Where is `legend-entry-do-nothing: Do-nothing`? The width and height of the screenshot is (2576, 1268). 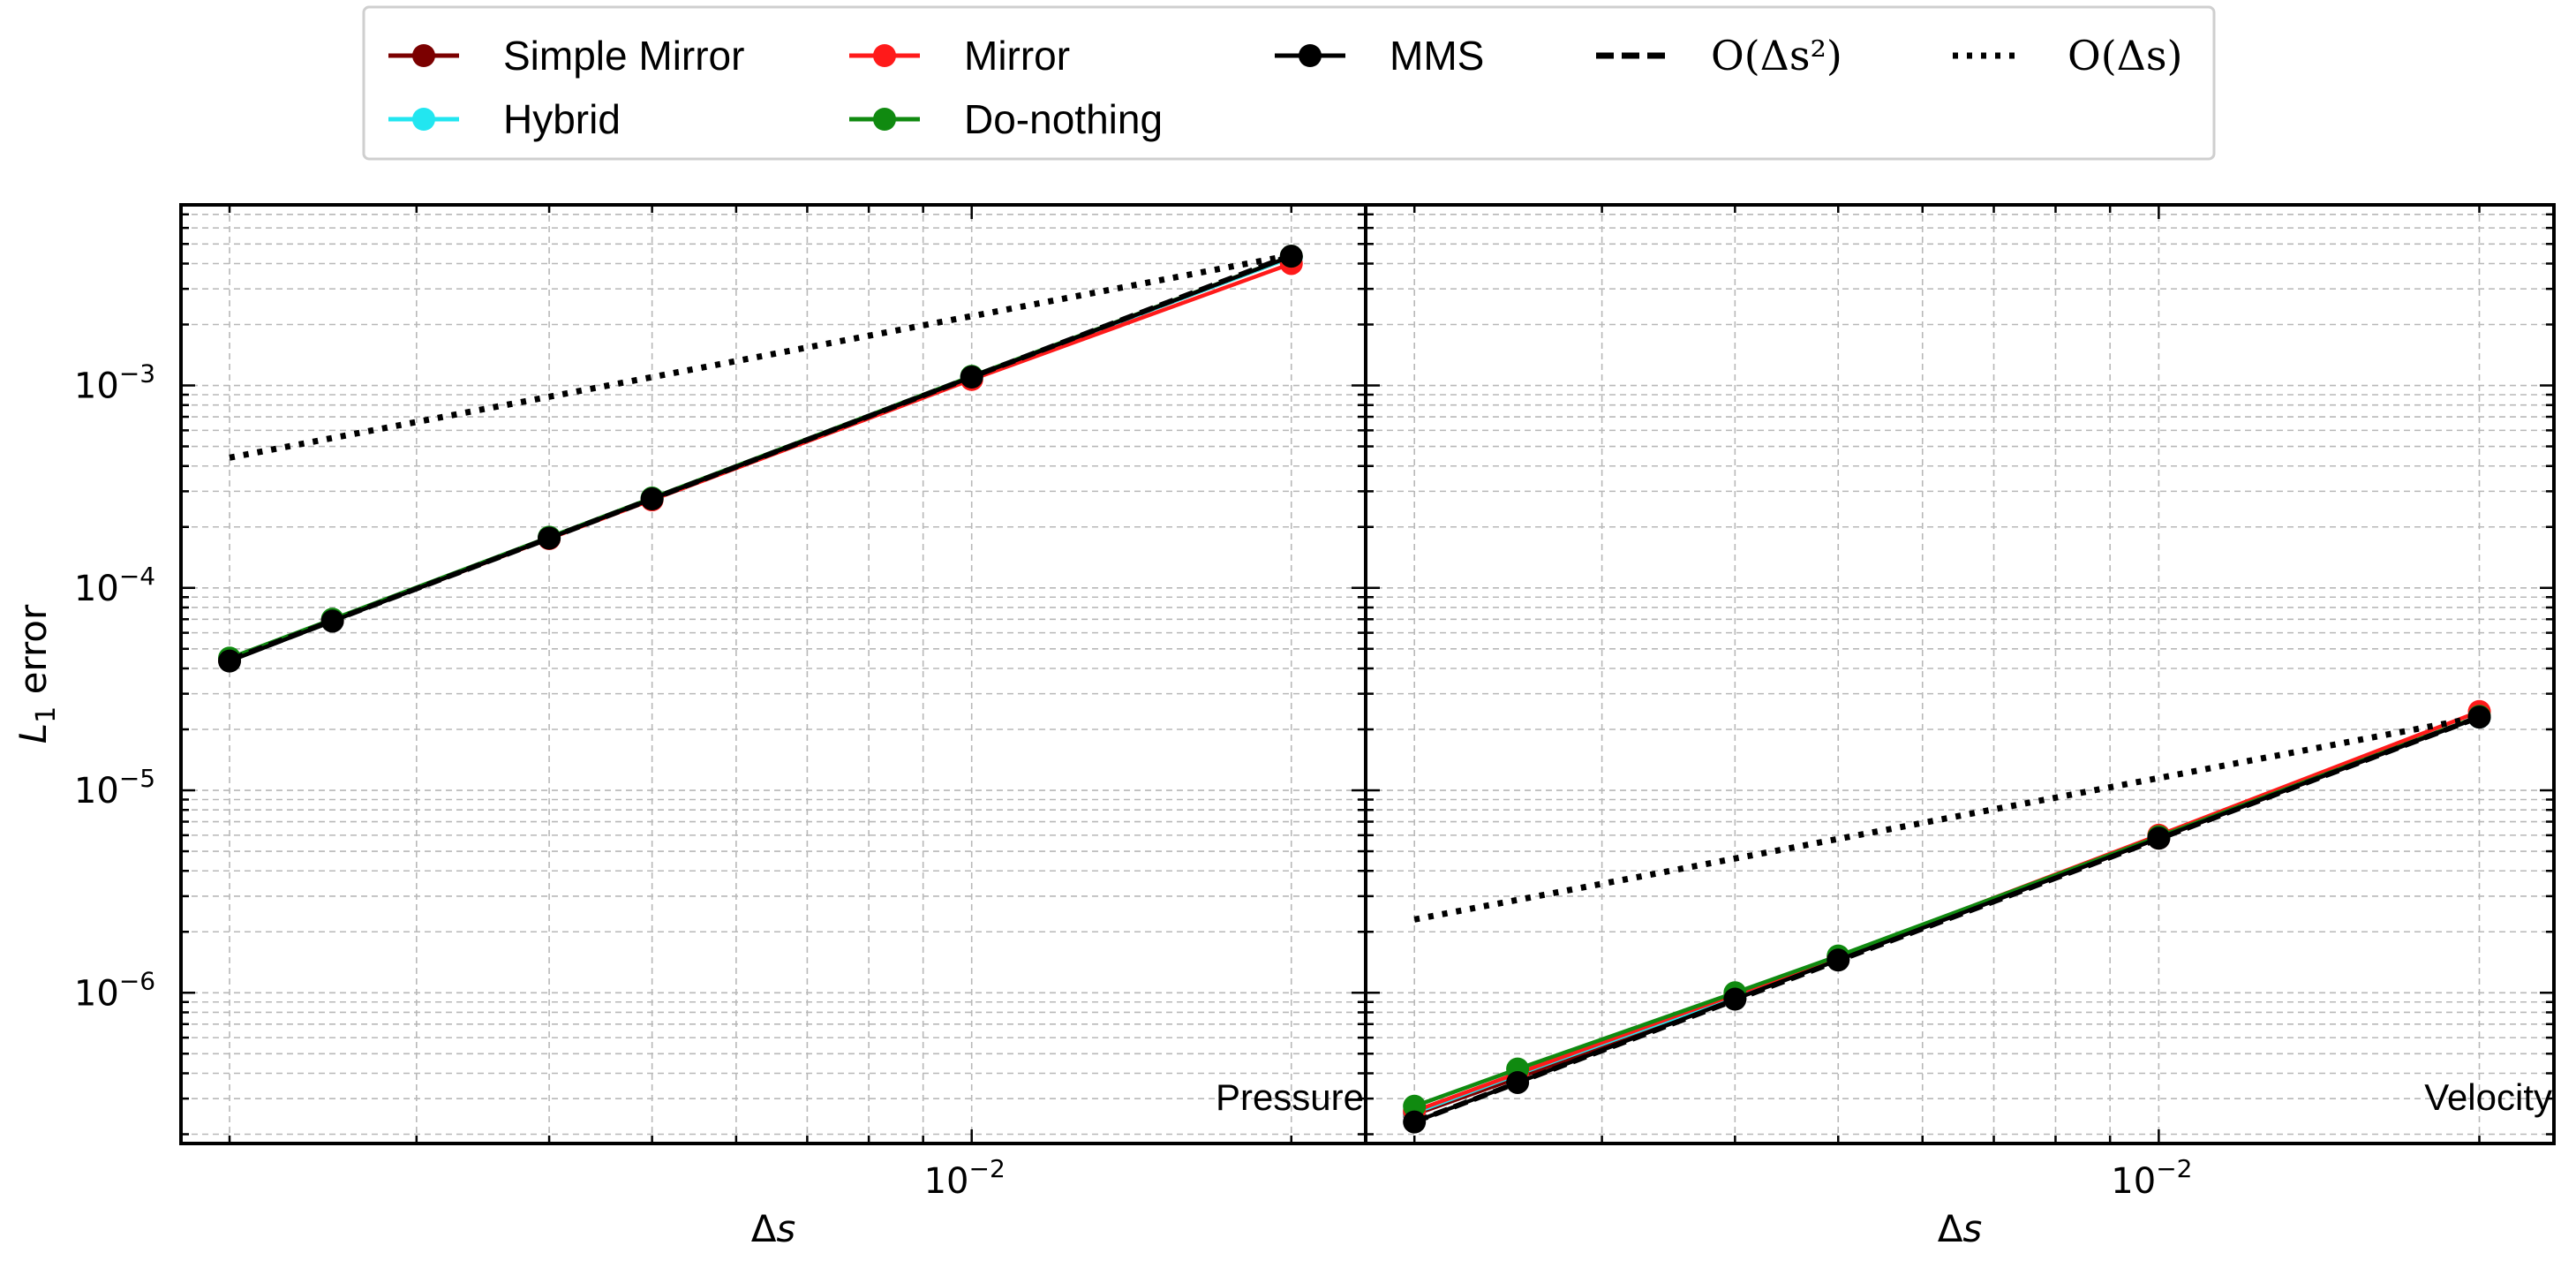 legend-entry-do-nothing: Do-nothing is located at coordinates (1006, 119).